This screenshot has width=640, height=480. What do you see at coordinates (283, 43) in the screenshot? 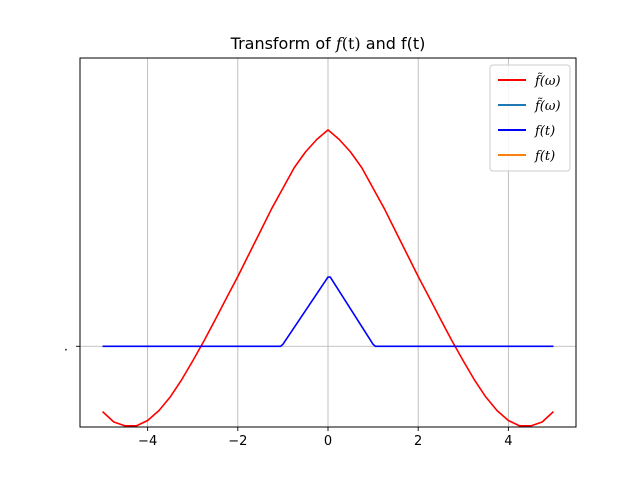
I see `chart-title-prefix: Transform of` at bounding box center [283, 43].